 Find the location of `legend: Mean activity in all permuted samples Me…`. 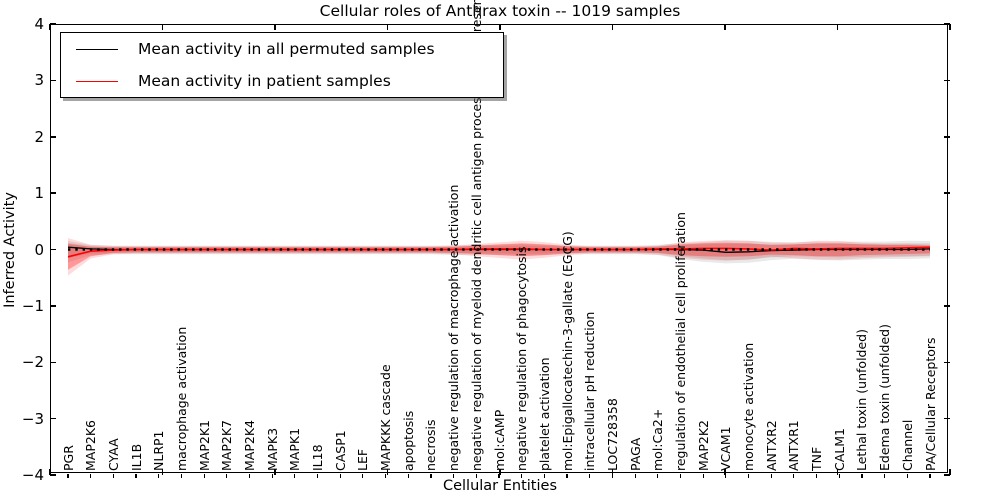

legend: Mean activity in all permuted samples Me… is located at coordinates (282, 65).